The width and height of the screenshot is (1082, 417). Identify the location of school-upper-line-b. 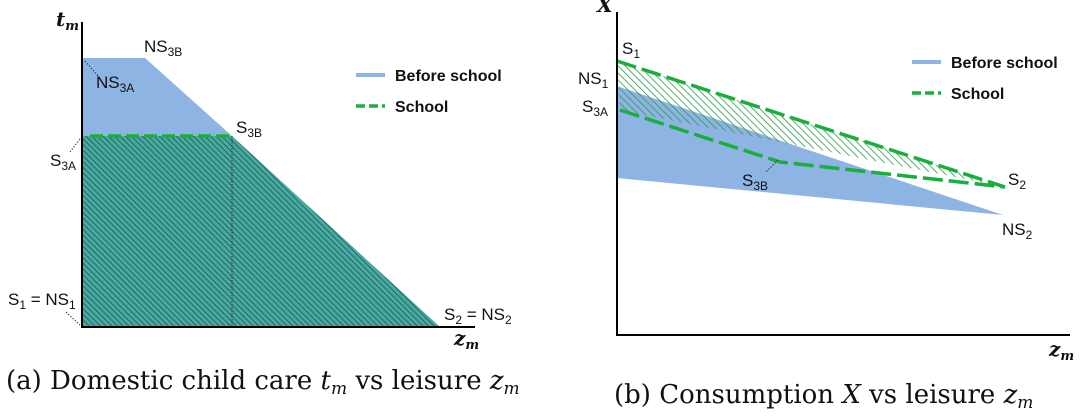
(811, 124).